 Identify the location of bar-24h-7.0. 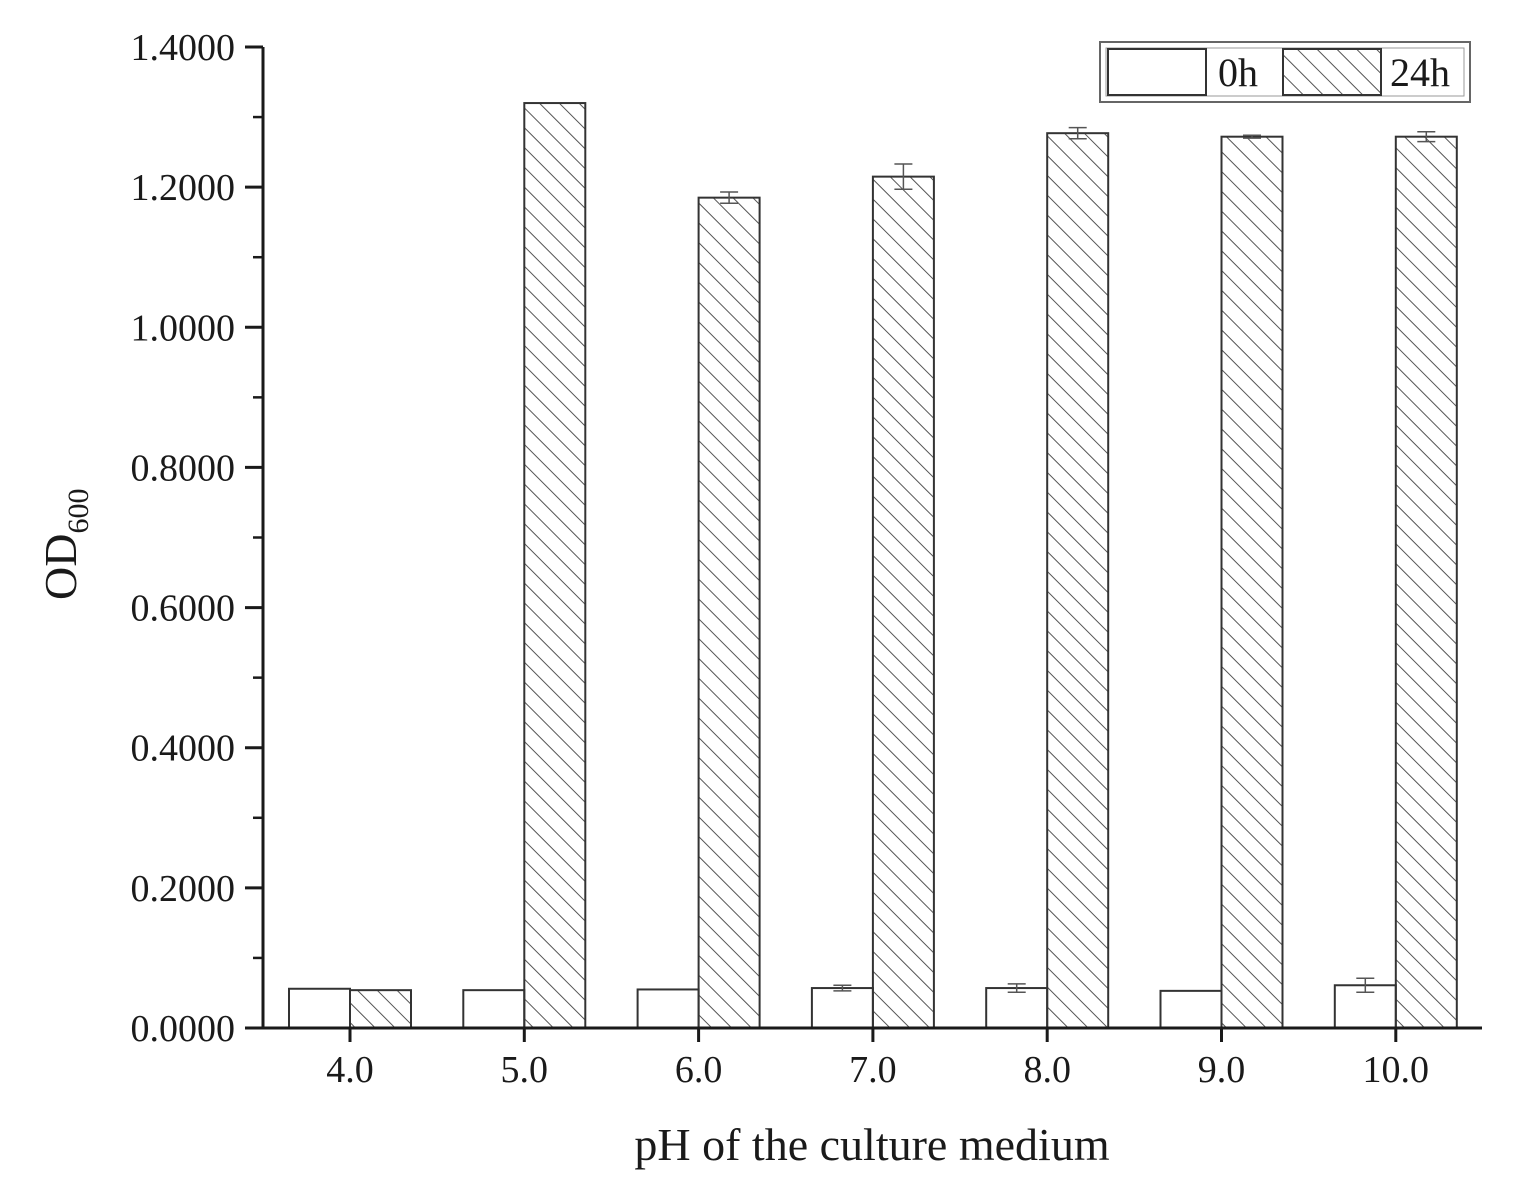
(903, 602).